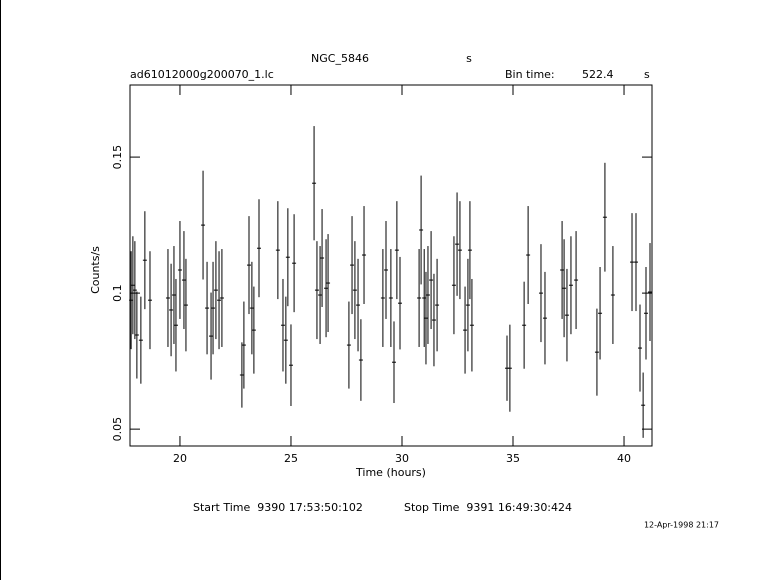 The image size is (781, 580). What do you see at coordinates (513, 458) in the screenshot?
I see `x-tick-label: 35` at bounding box center [513, 458].